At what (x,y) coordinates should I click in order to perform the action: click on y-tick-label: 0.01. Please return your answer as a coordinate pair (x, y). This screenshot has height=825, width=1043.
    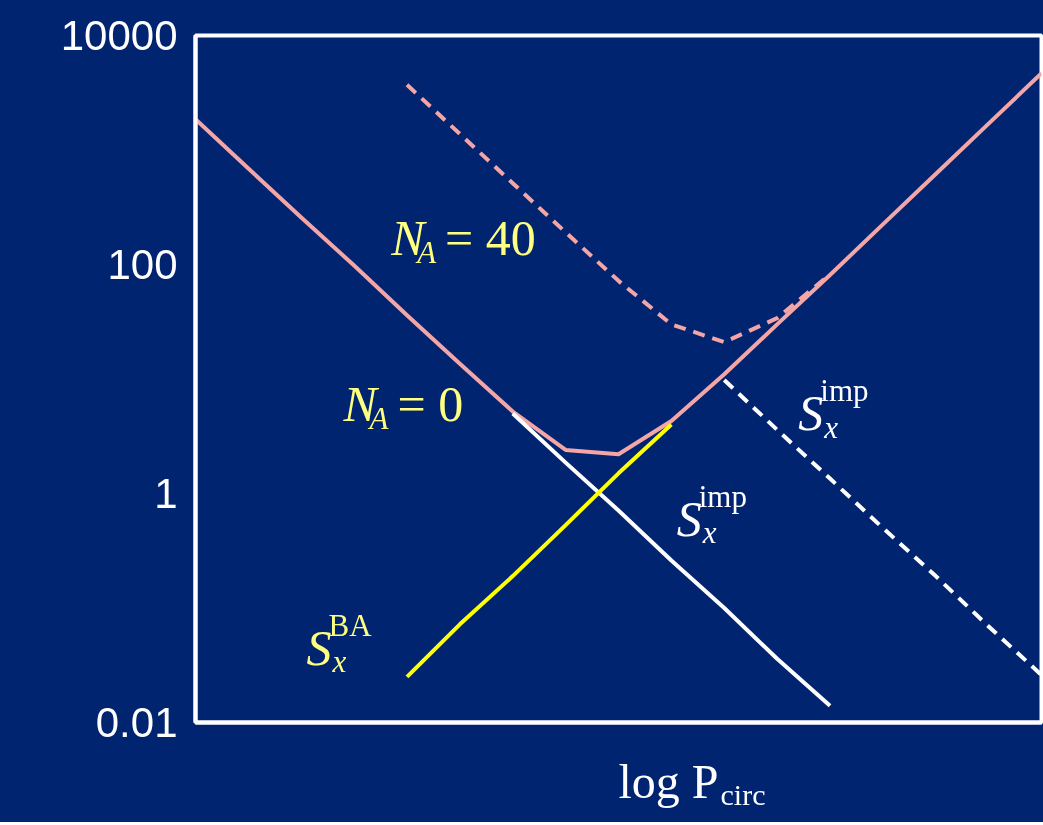
    Looking at the image, I should click on (136, 722).